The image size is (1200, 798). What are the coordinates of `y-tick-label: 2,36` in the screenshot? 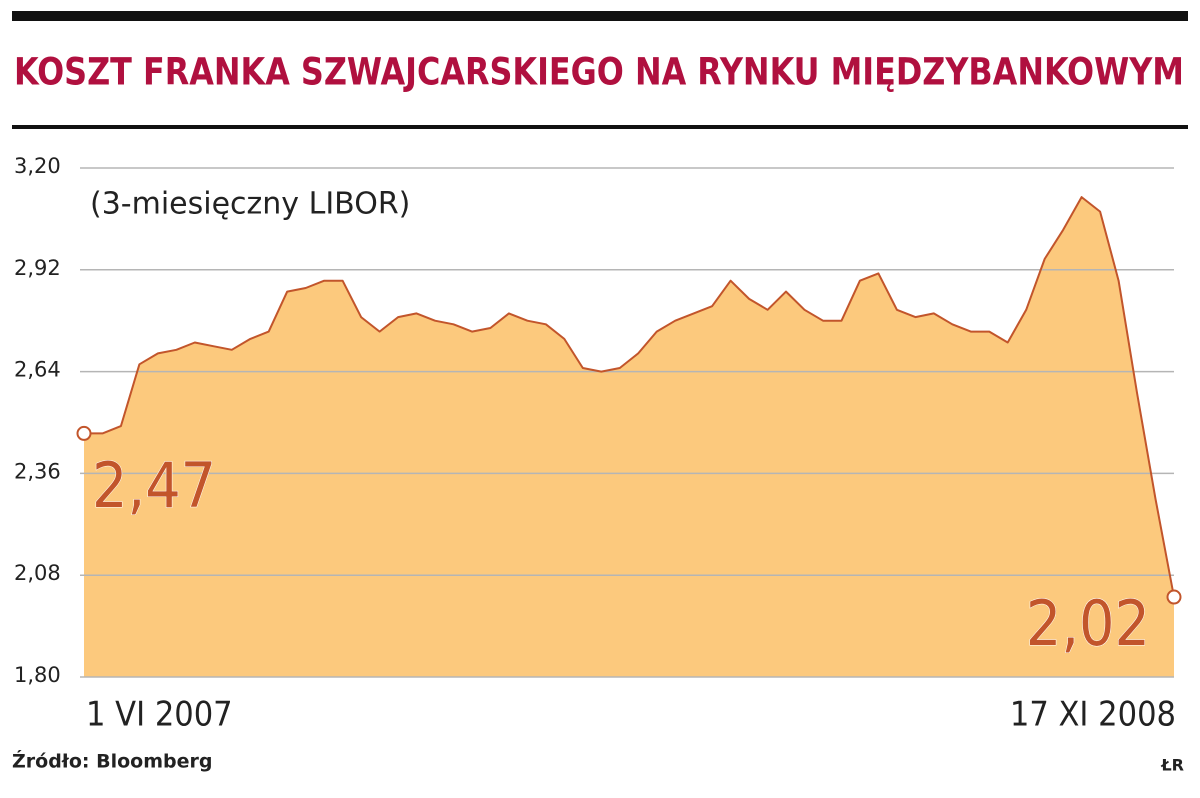 It's located at (37, 471).